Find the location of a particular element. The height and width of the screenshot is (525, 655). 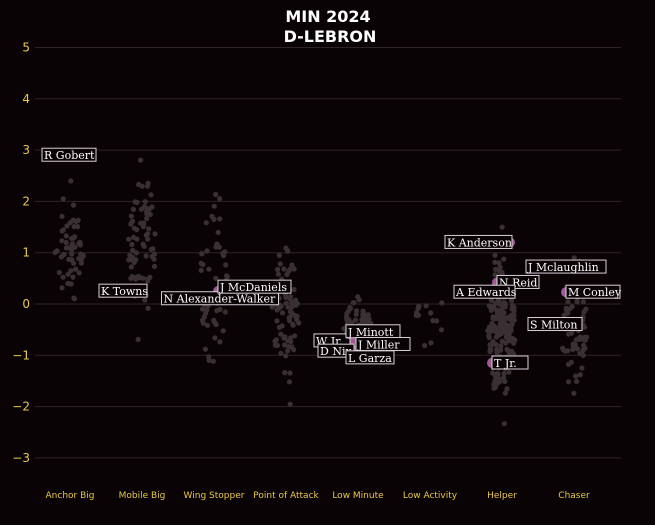

x-tick-point-of-attack: Point of Attack is located at coordinates (286, 496).